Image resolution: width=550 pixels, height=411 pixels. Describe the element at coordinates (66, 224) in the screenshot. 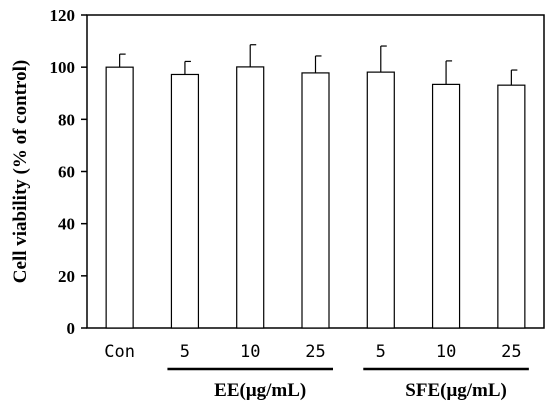

I see `y-tick-label: 40` at that location.